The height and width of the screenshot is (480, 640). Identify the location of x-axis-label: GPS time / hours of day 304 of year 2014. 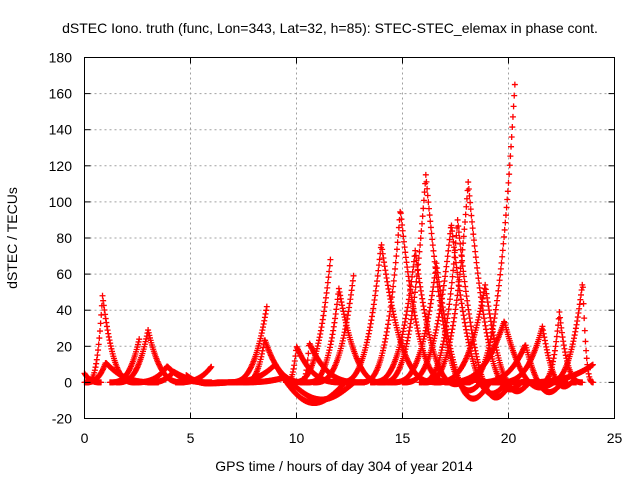
(344, 466).